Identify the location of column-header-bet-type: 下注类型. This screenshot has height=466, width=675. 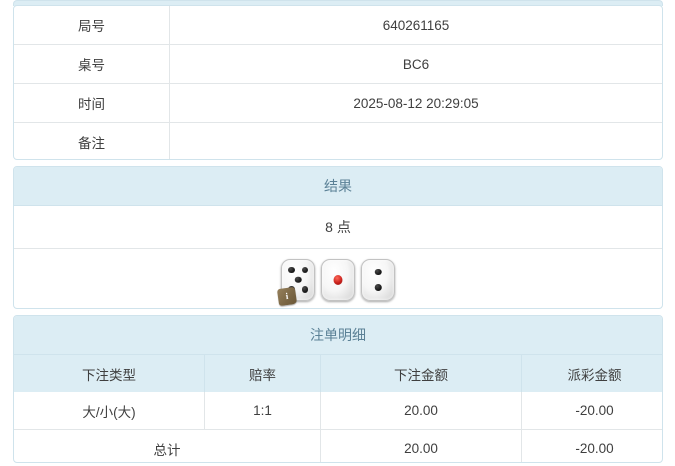
(109, 373).